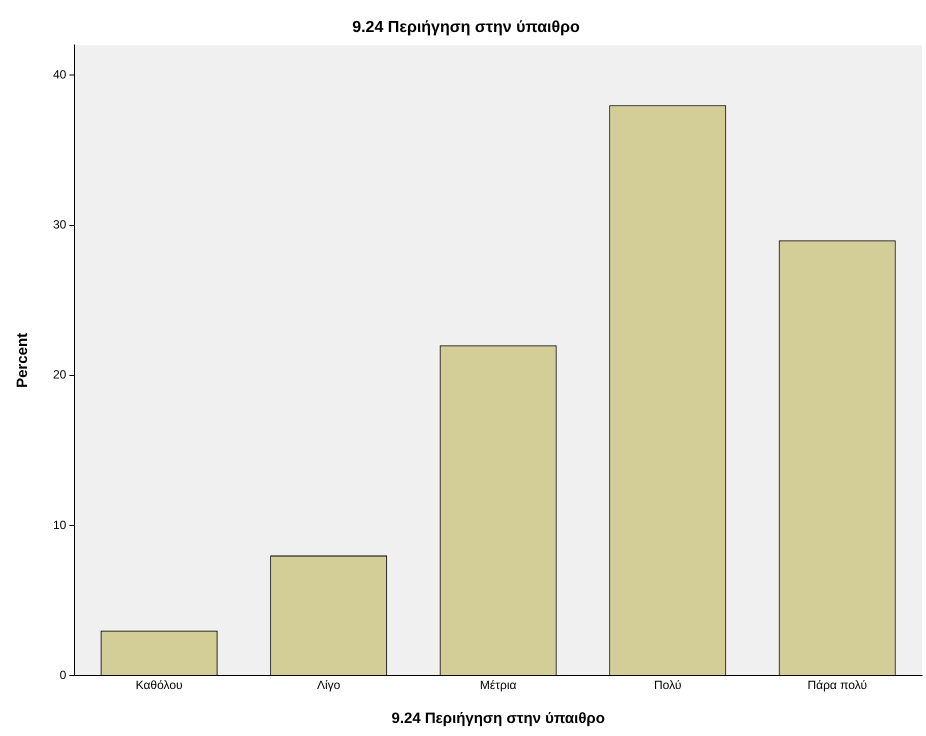 This screenshot has width=926, height=736. What do you see at coordinates (59, 225) in the screenshot?
I see `y-tick-label: 30` at bounding box center [59, 225].